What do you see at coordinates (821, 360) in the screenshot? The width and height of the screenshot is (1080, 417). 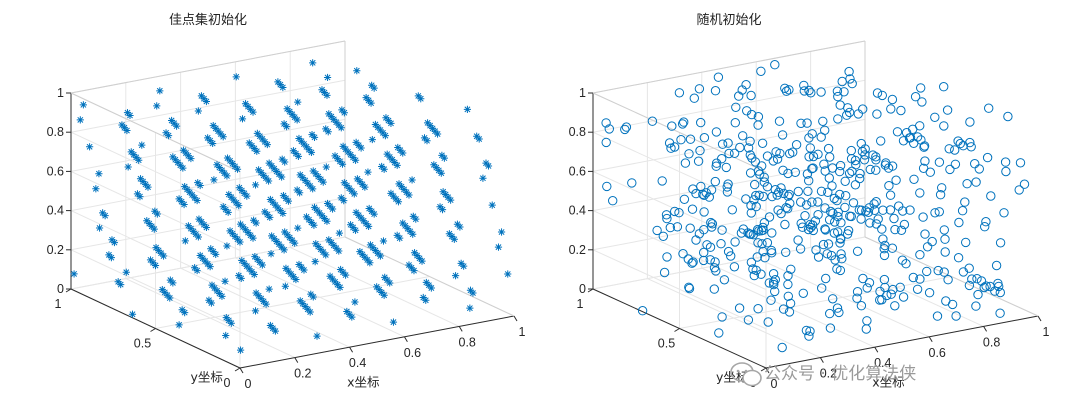 I see `x-tick-mark` at bounding box center [821, 360].